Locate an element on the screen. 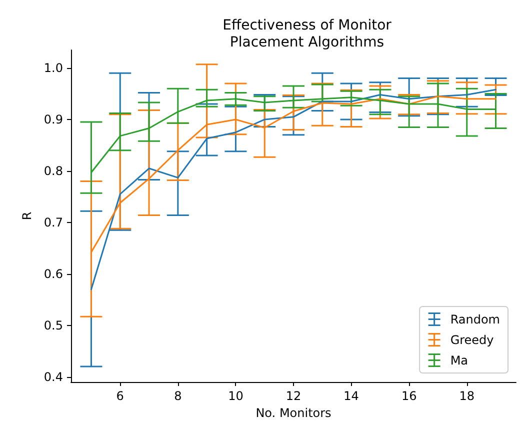 The height and width of the screenshot is (433, 531). y-tick-label: 0.9 is located at coordinates (53, 119).